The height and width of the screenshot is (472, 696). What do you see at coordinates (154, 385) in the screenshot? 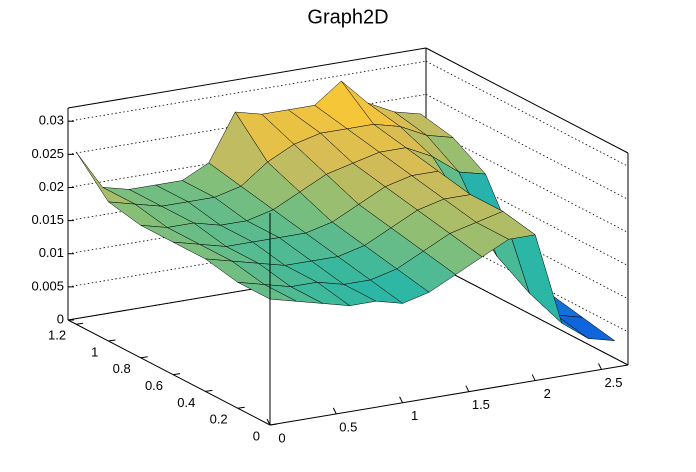
I see `y-tick-label: 0.6` at bounding box center [154, 385].